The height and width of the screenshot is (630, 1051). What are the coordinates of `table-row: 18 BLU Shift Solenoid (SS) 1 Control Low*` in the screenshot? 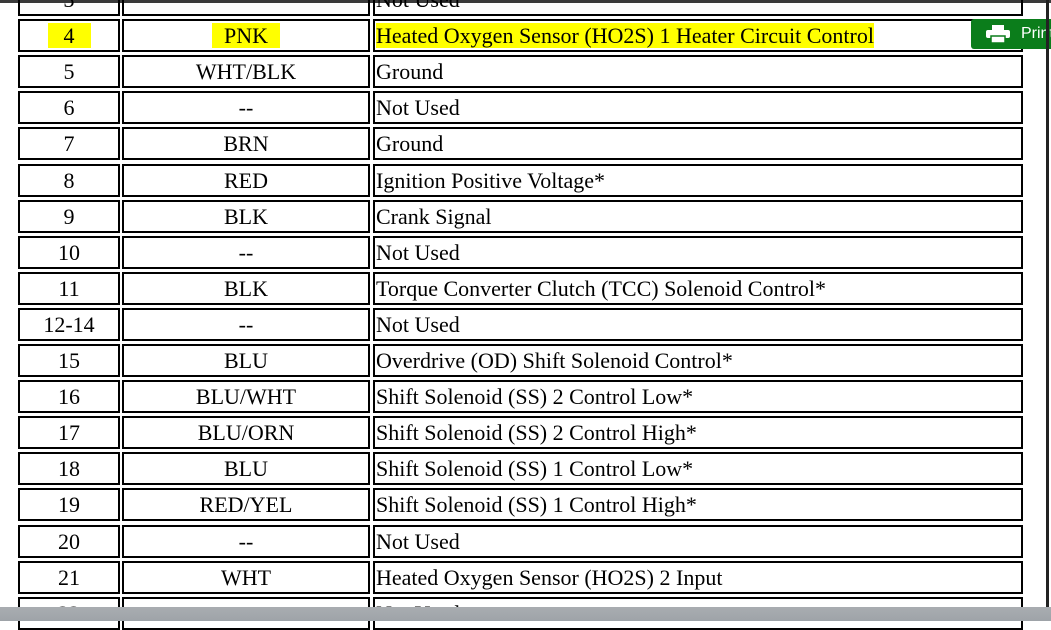 It's located at (520, 469).